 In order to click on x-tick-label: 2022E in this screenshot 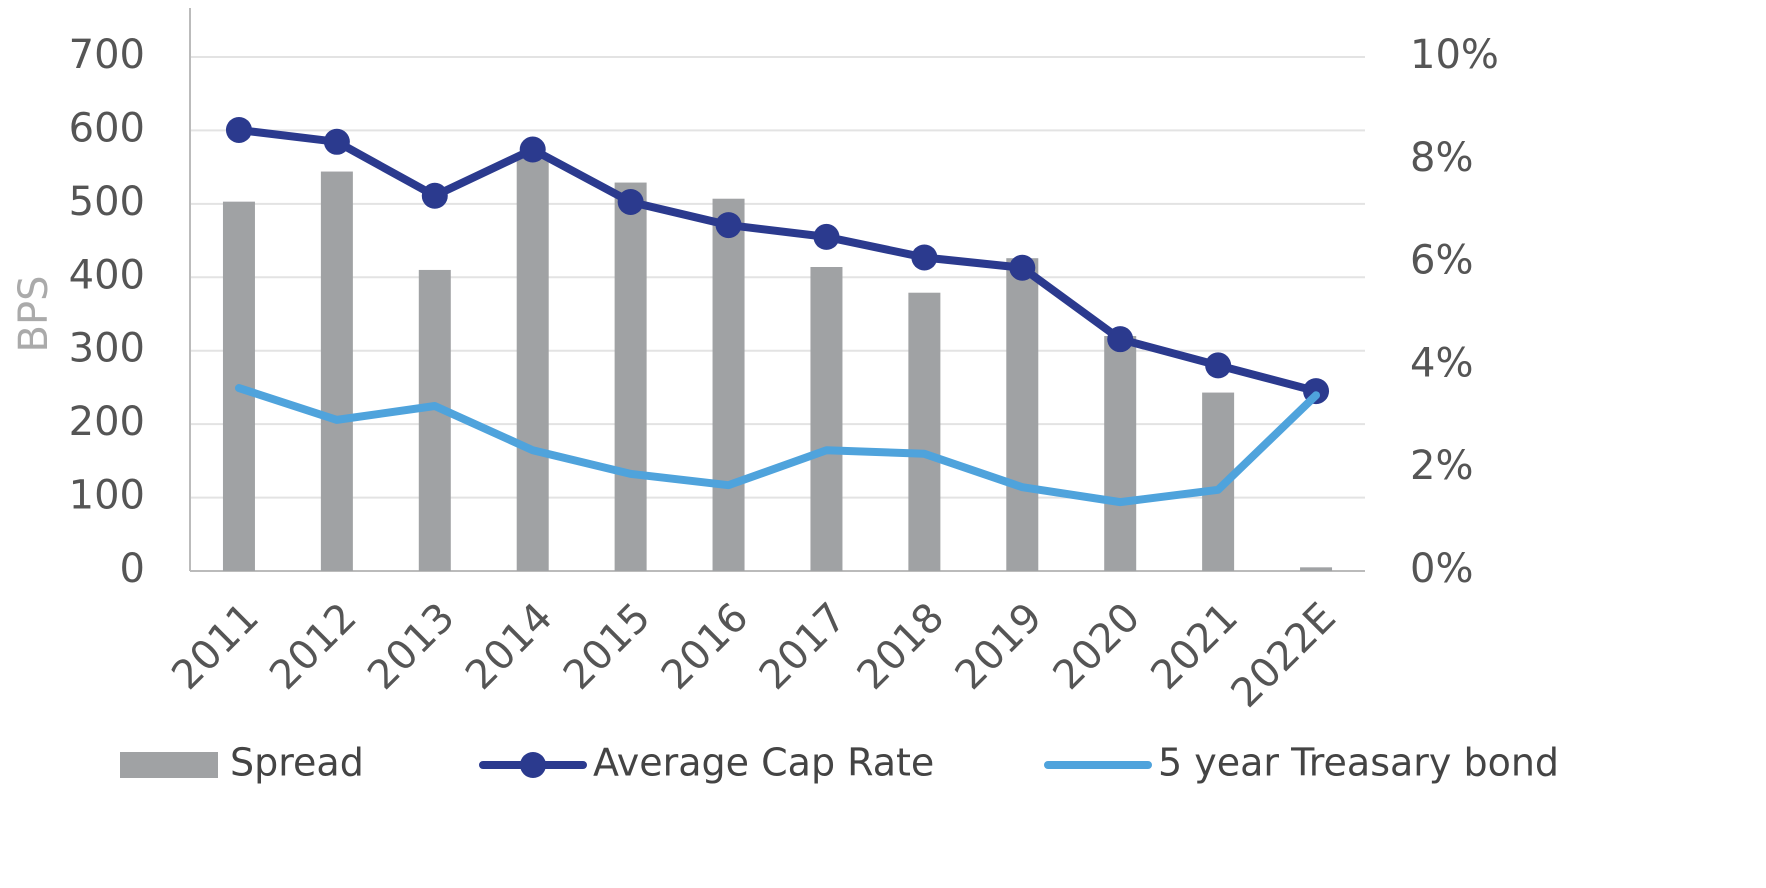, I will do `click(1284, 655)`.